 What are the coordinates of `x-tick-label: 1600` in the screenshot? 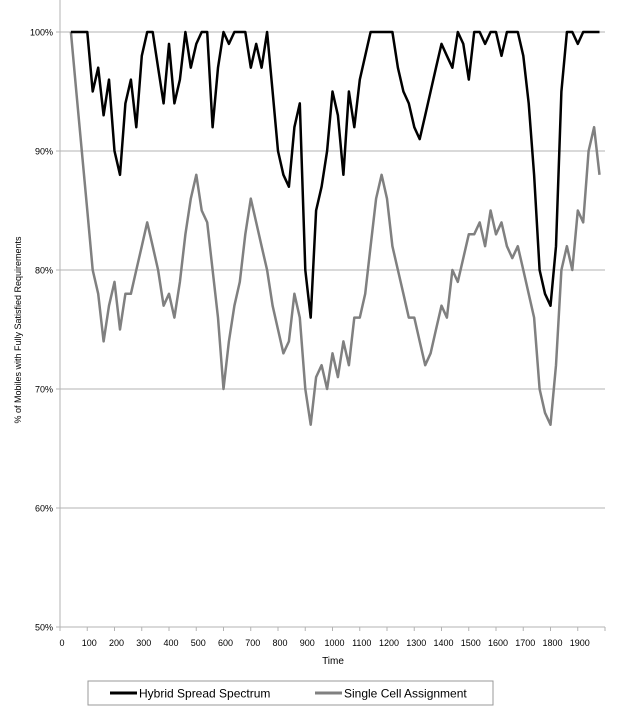 It's located at (498, 643).